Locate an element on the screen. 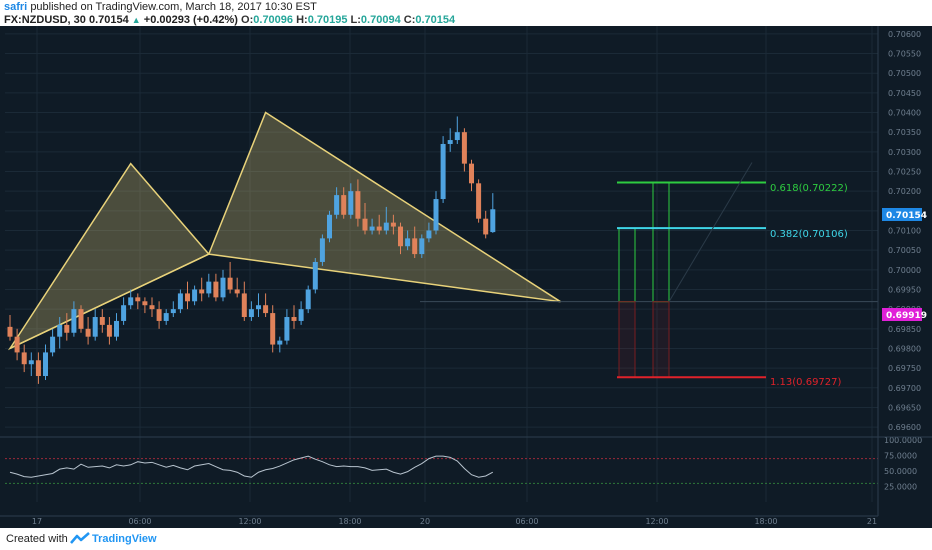  price-tick-label: 0.70600 is located at coordinates (904, 34).